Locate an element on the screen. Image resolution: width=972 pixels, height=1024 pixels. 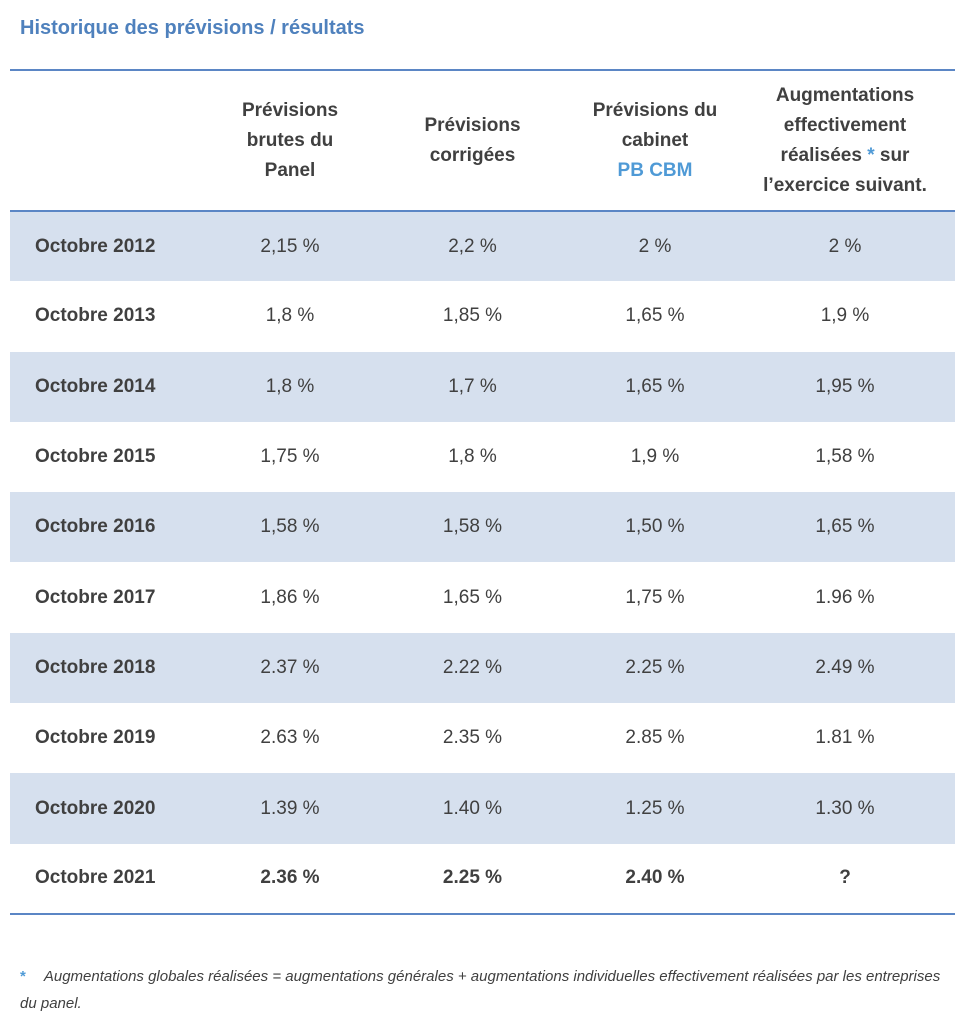
header-cabinet-line1: Prévisions du is located at coordinates (655, 110).